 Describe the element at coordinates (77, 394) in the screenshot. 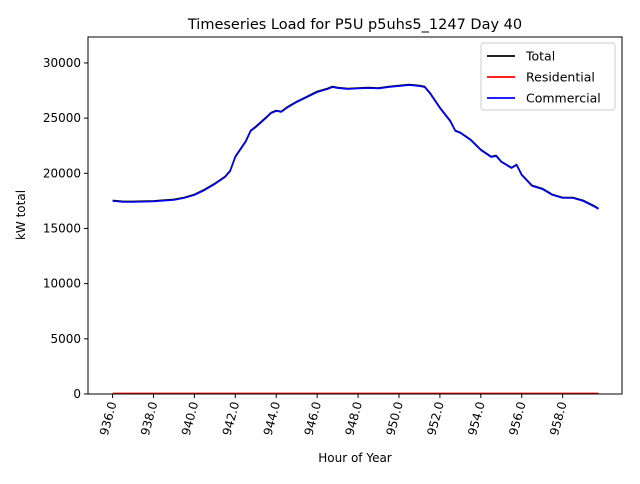

I see `y-tick-label: 0` at that location.